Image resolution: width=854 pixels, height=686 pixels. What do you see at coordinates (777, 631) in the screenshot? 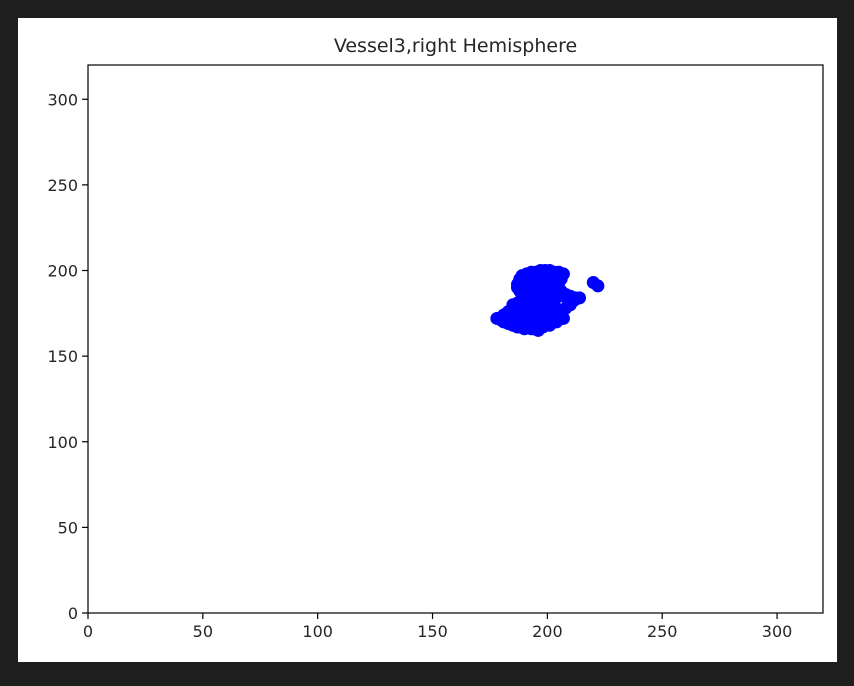
I see `x-tick-label: 300` at bounding box center [777, 631].